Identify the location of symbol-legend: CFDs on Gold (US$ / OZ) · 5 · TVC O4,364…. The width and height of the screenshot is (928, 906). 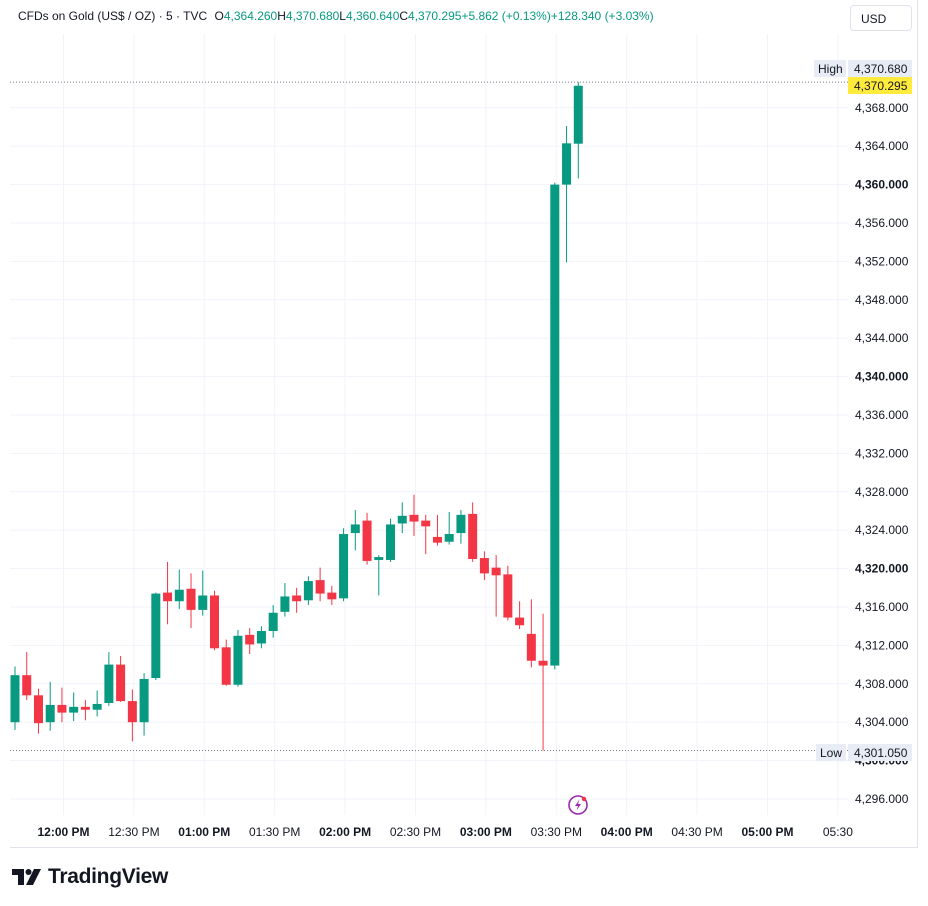
(336, 16).